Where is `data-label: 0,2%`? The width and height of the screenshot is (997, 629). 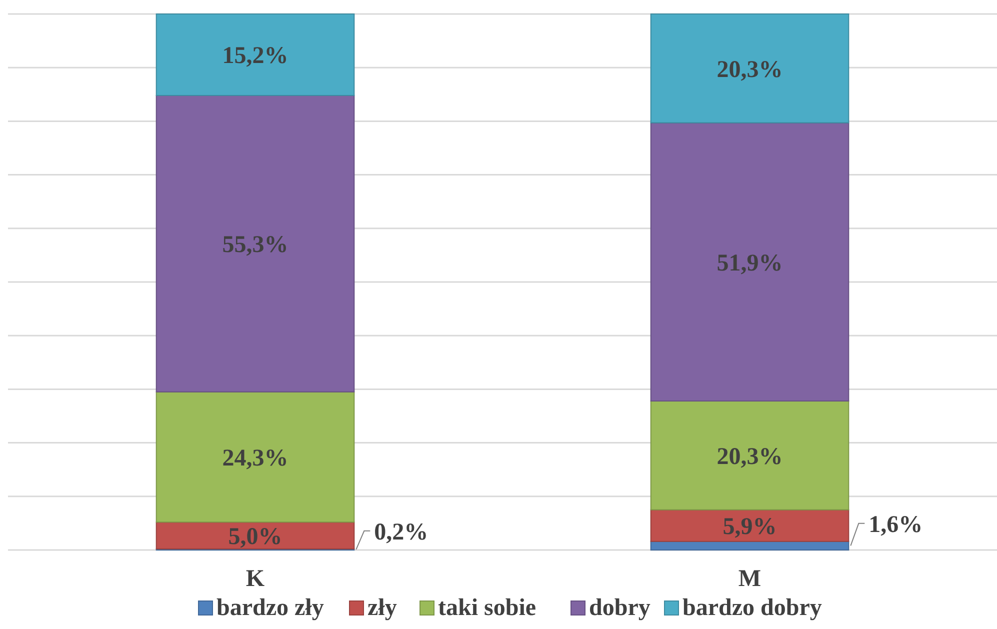
data-label: 0,2% is located at coordinates (401, 532).